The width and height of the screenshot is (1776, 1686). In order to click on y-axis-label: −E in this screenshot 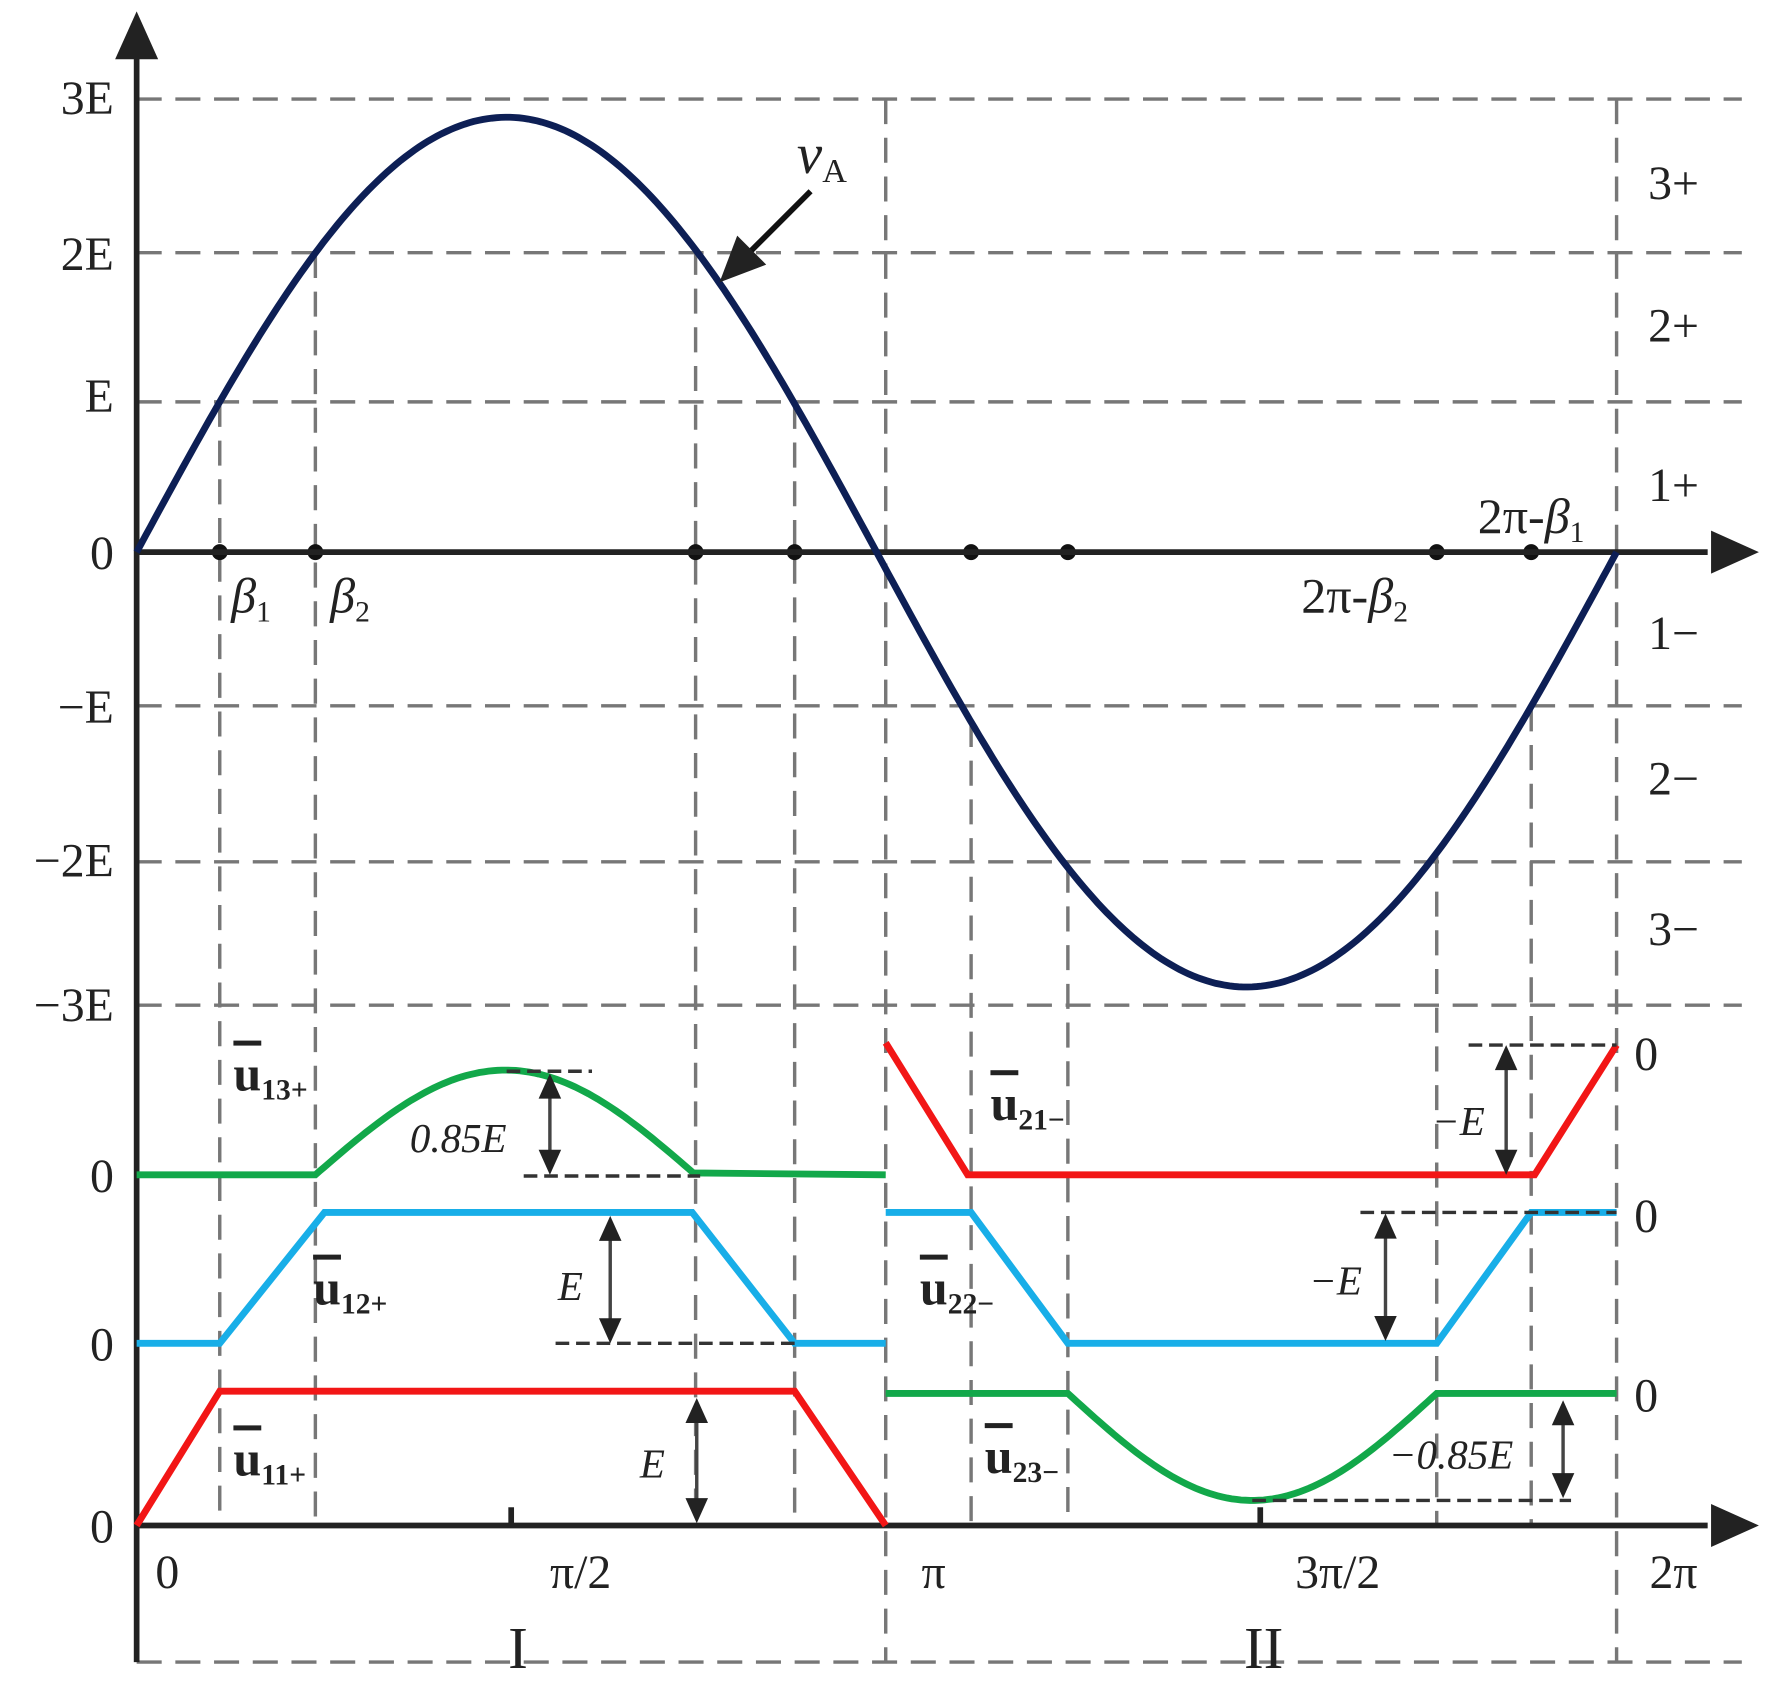, I will do `click(86, 707)`.